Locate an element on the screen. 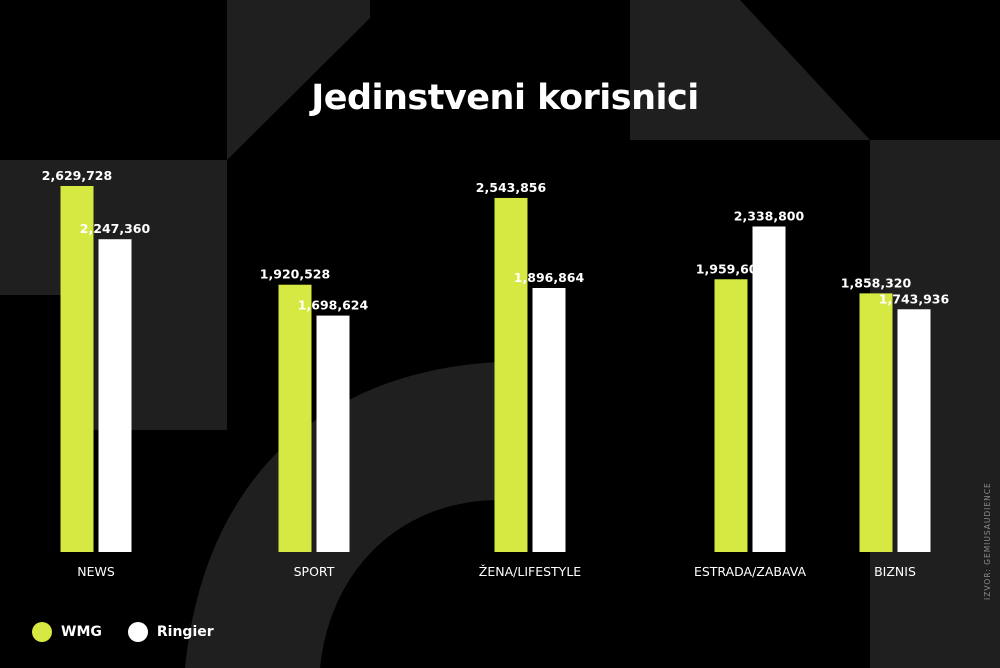  data-label-ringier-4: 1,743,936 is located at coordinates (914, 298).